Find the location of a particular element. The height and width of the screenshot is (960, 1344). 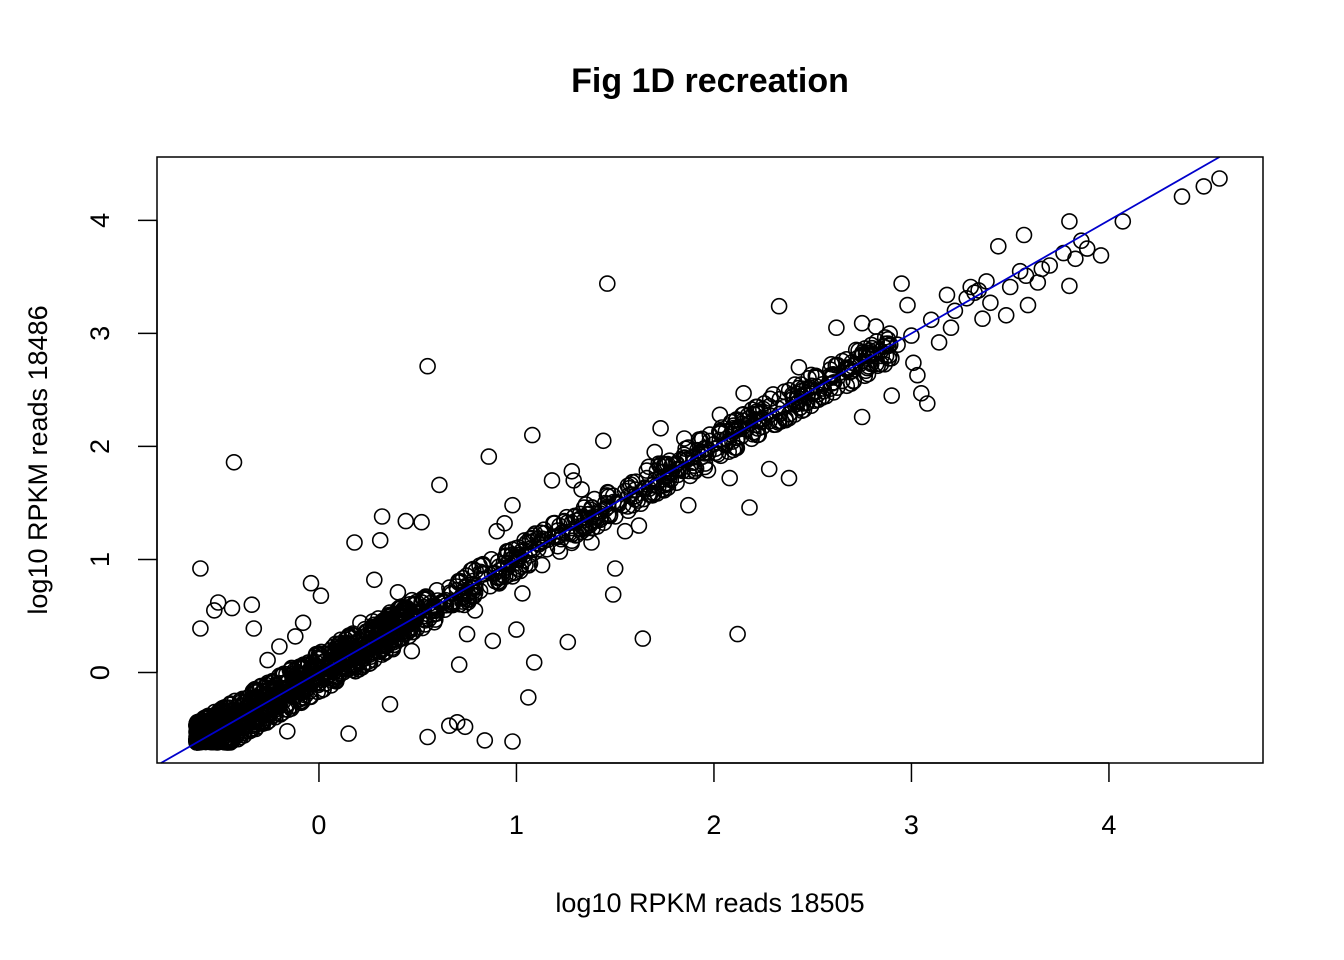

x-axis-label: log10 RPKM reads 18505 is located at coordinates (709, 903).